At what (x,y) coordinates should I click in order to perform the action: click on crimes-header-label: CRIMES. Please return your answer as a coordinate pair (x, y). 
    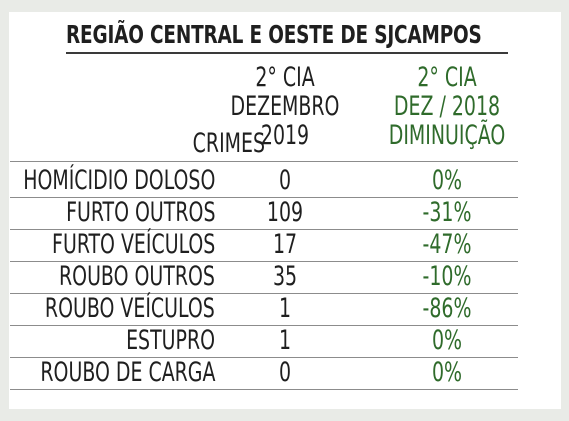
    Looking at the image, I should click on (228, 143).